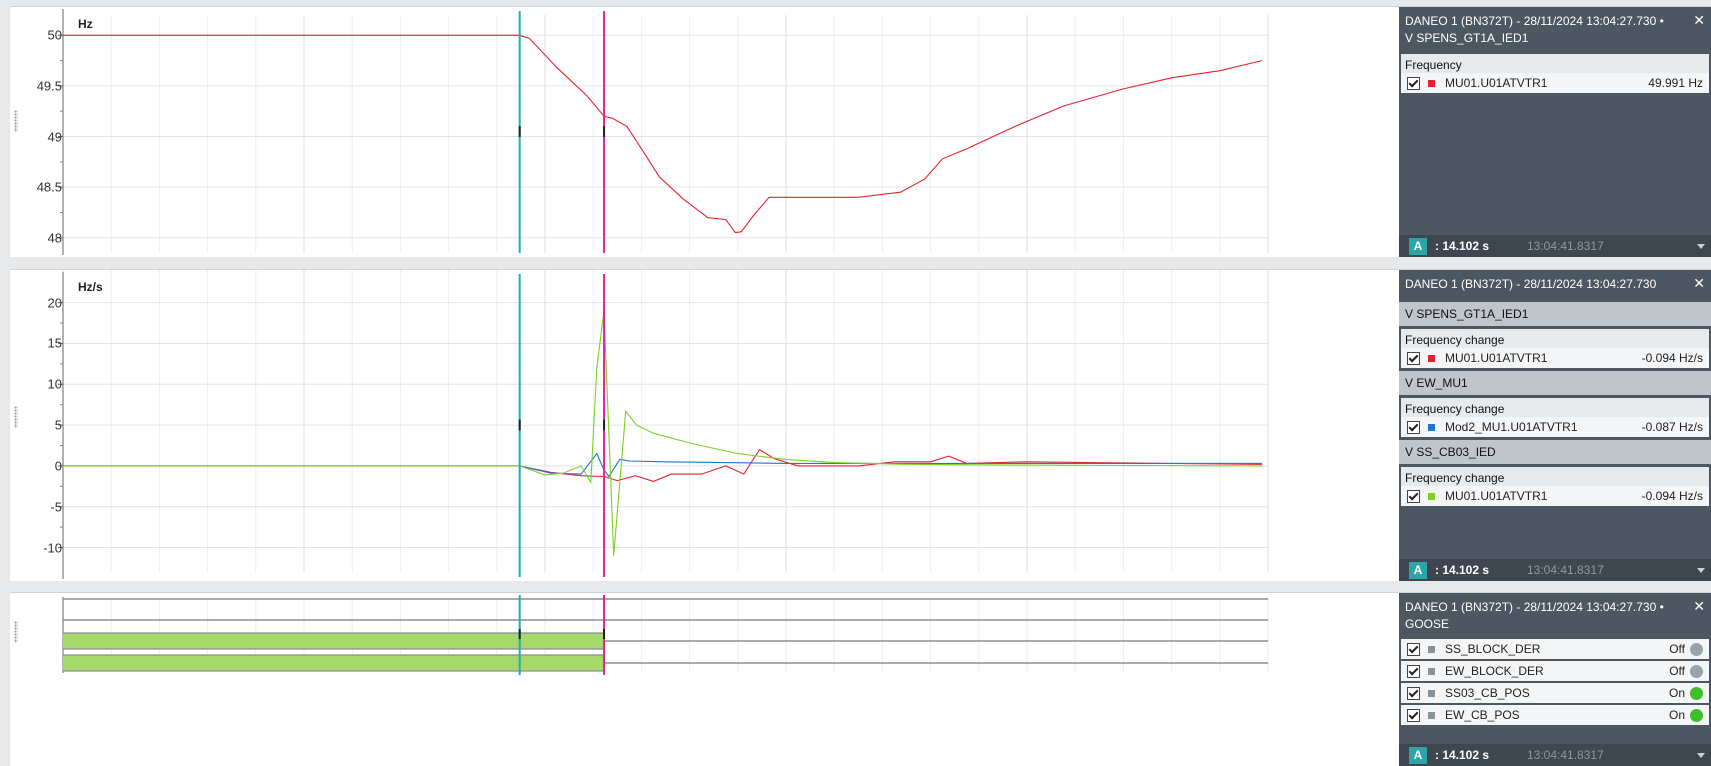  I want to click on device-group-header: V SS_CB03_IED, so click(1555, 452).